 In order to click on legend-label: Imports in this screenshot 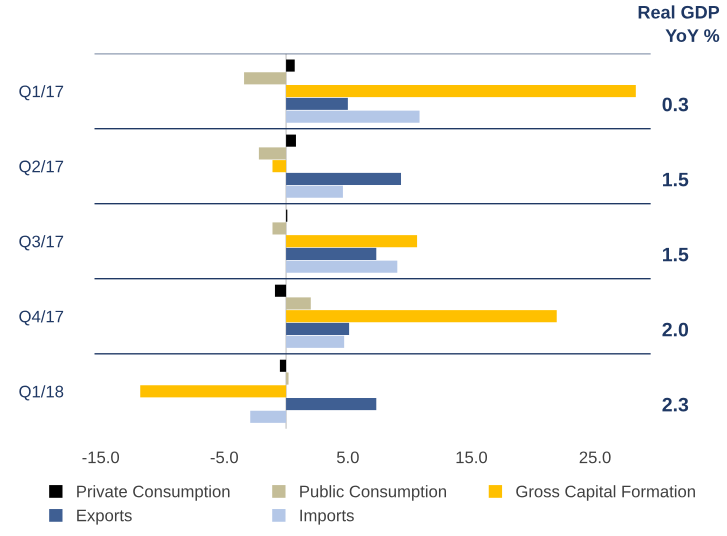, I will do `click(327, 517)`.